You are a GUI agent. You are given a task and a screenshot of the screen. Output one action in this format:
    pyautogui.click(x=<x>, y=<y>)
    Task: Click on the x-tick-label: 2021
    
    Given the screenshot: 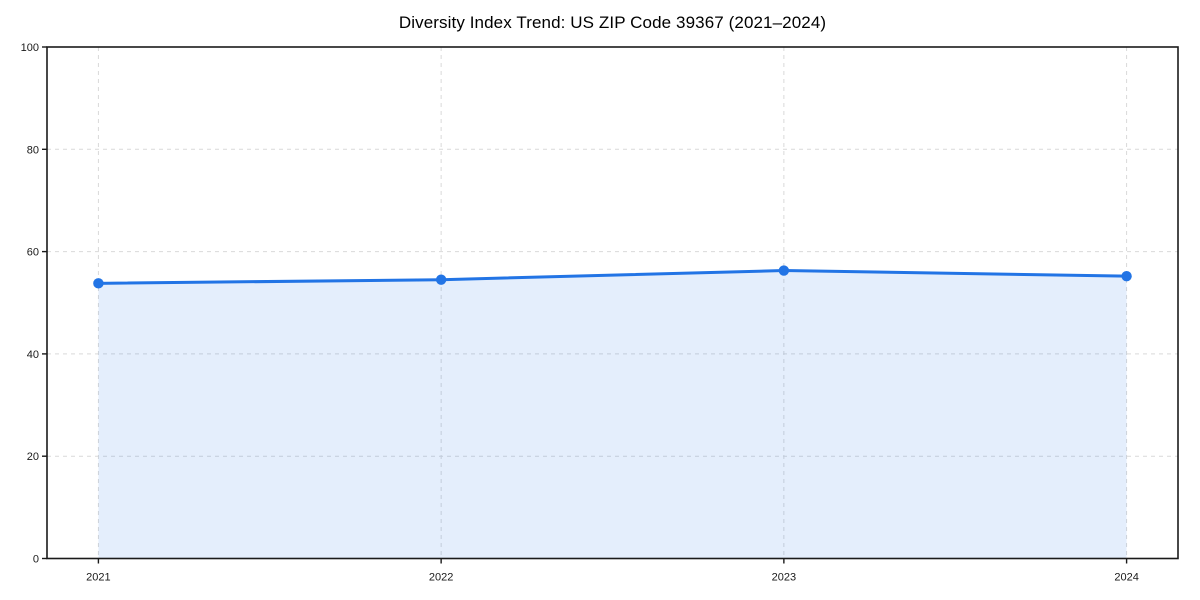 What is the action you would take?
    pyautogui.click(x=98, y=578)
    